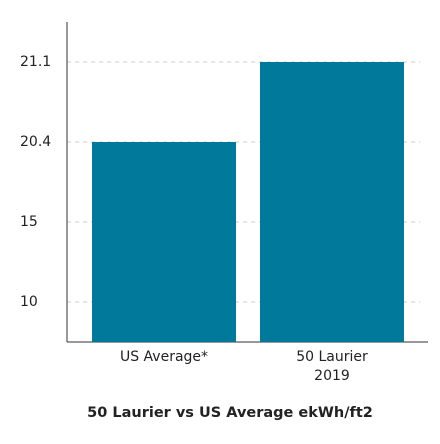 This screenshot has height=444, width=440. Describe the element at coordinates (35, 142) in the screenshot. I see `y-tick-label: 20.4` at that location.